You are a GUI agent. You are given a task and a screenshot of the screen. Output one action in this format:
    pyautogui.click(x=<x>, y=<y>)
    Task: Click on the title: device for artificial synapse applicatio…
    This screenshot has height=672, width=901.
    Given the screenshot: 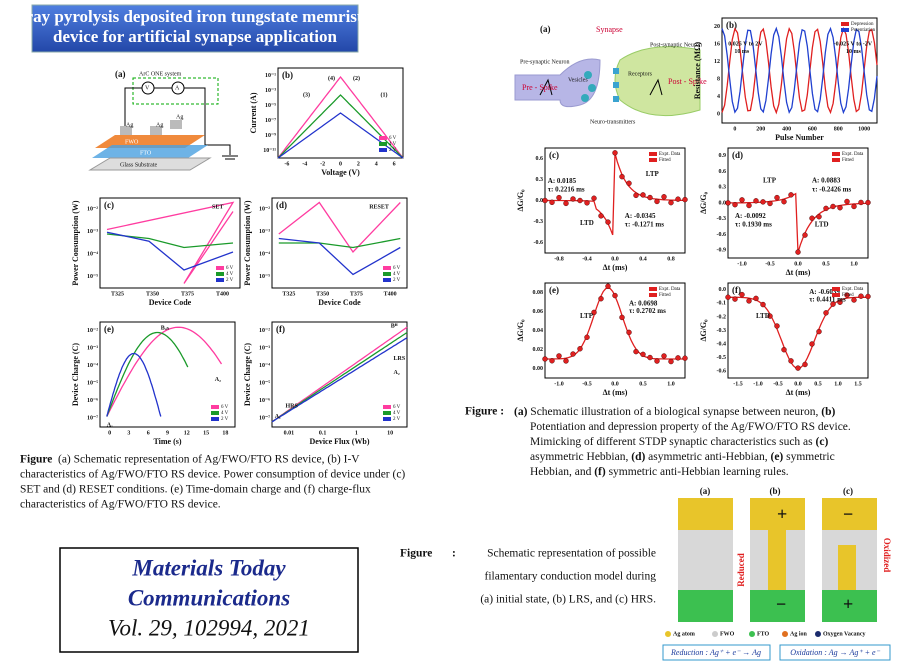 What is the action you would take?
    pyautogui.click(x=195, y=36)
    